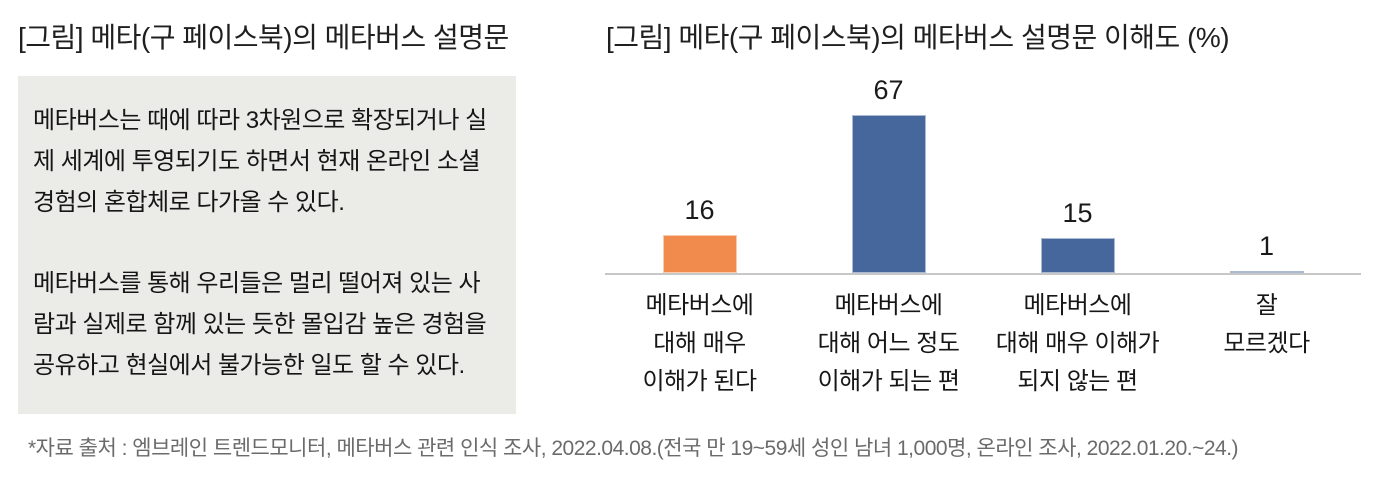 The image size is (1384, 480). Describe the element at coordinates (1077, 343) in the screenshot. I see `x-axis-category-label-3: 메타버스에 대해 매우 이해가 되지 않는 편` at that location.